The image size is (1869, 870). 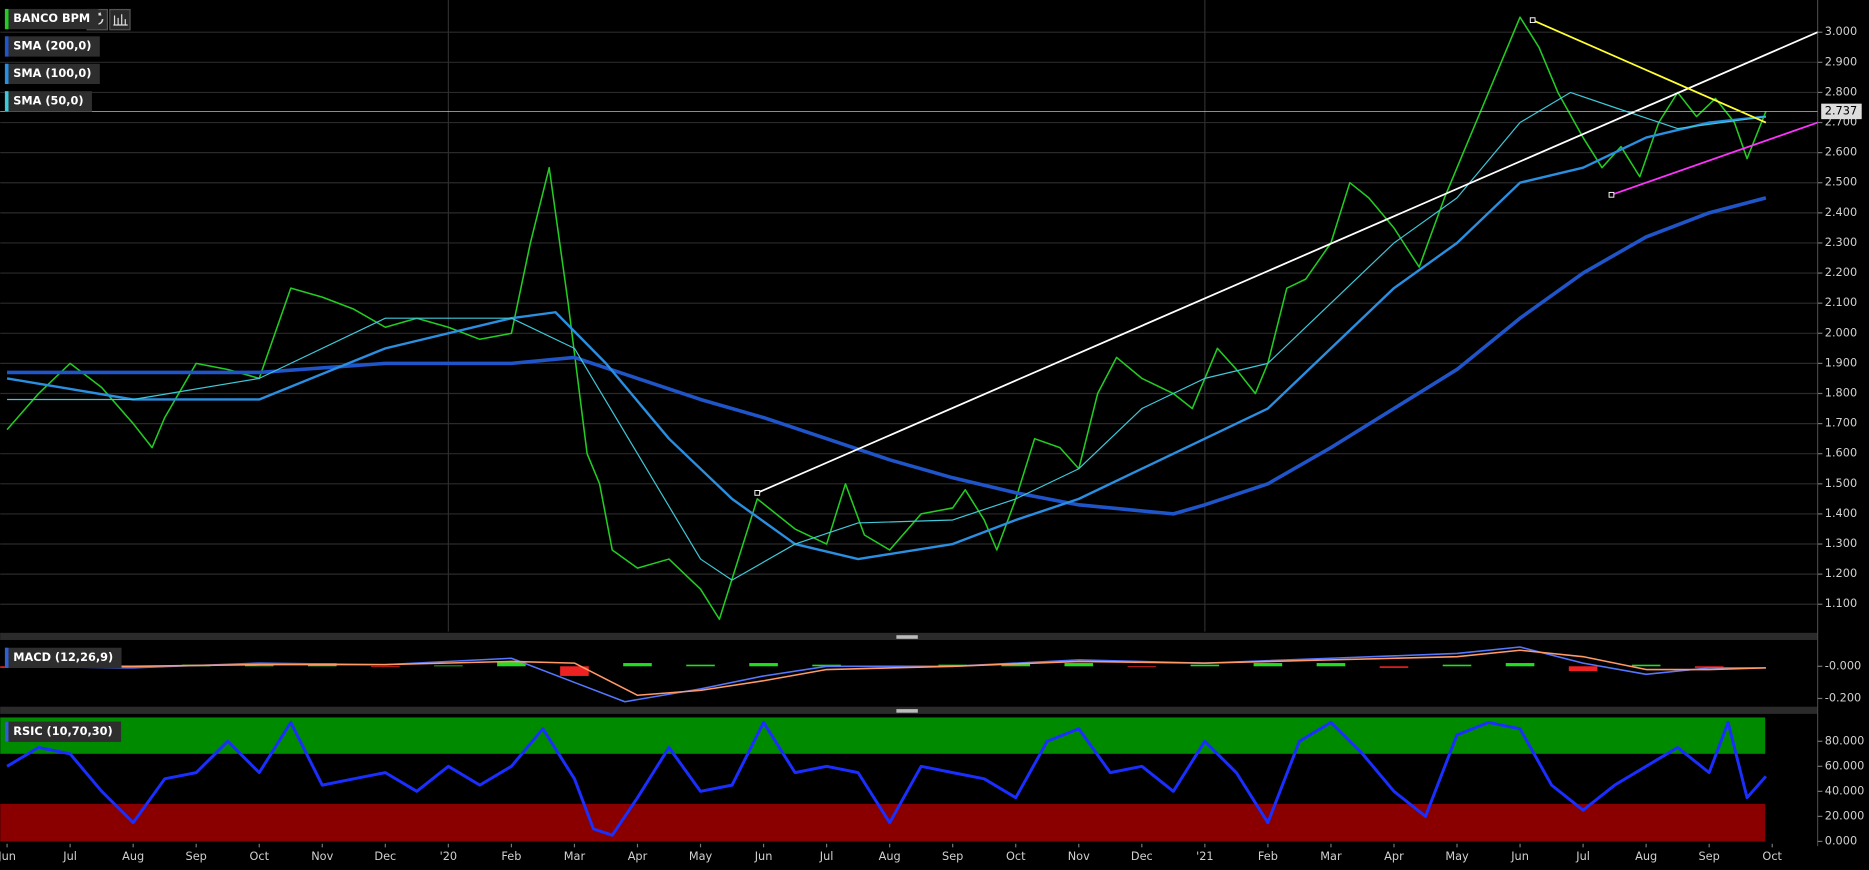 I want to click on indicator-label: RSIC (10,70,30), so click(x=63, y=731).